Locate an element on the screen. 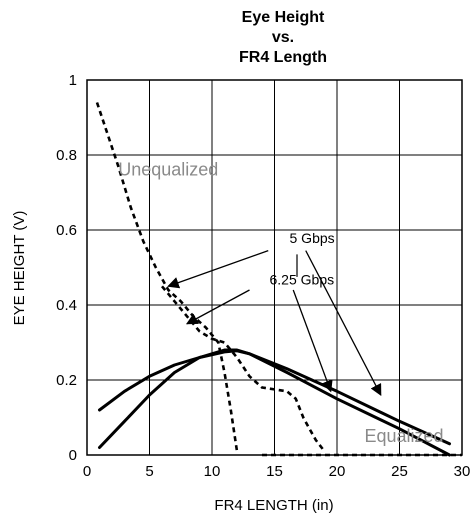 This screenshot has height=518, width=474. x-tick-label: 25 is located at coordinates (399, 471).